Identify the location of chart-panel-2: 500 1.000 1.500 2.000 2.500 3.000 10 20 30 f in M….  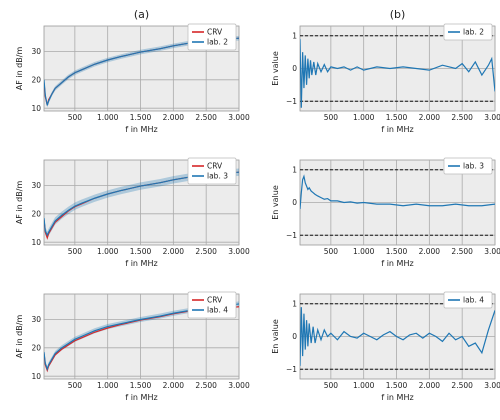
(132, 212).